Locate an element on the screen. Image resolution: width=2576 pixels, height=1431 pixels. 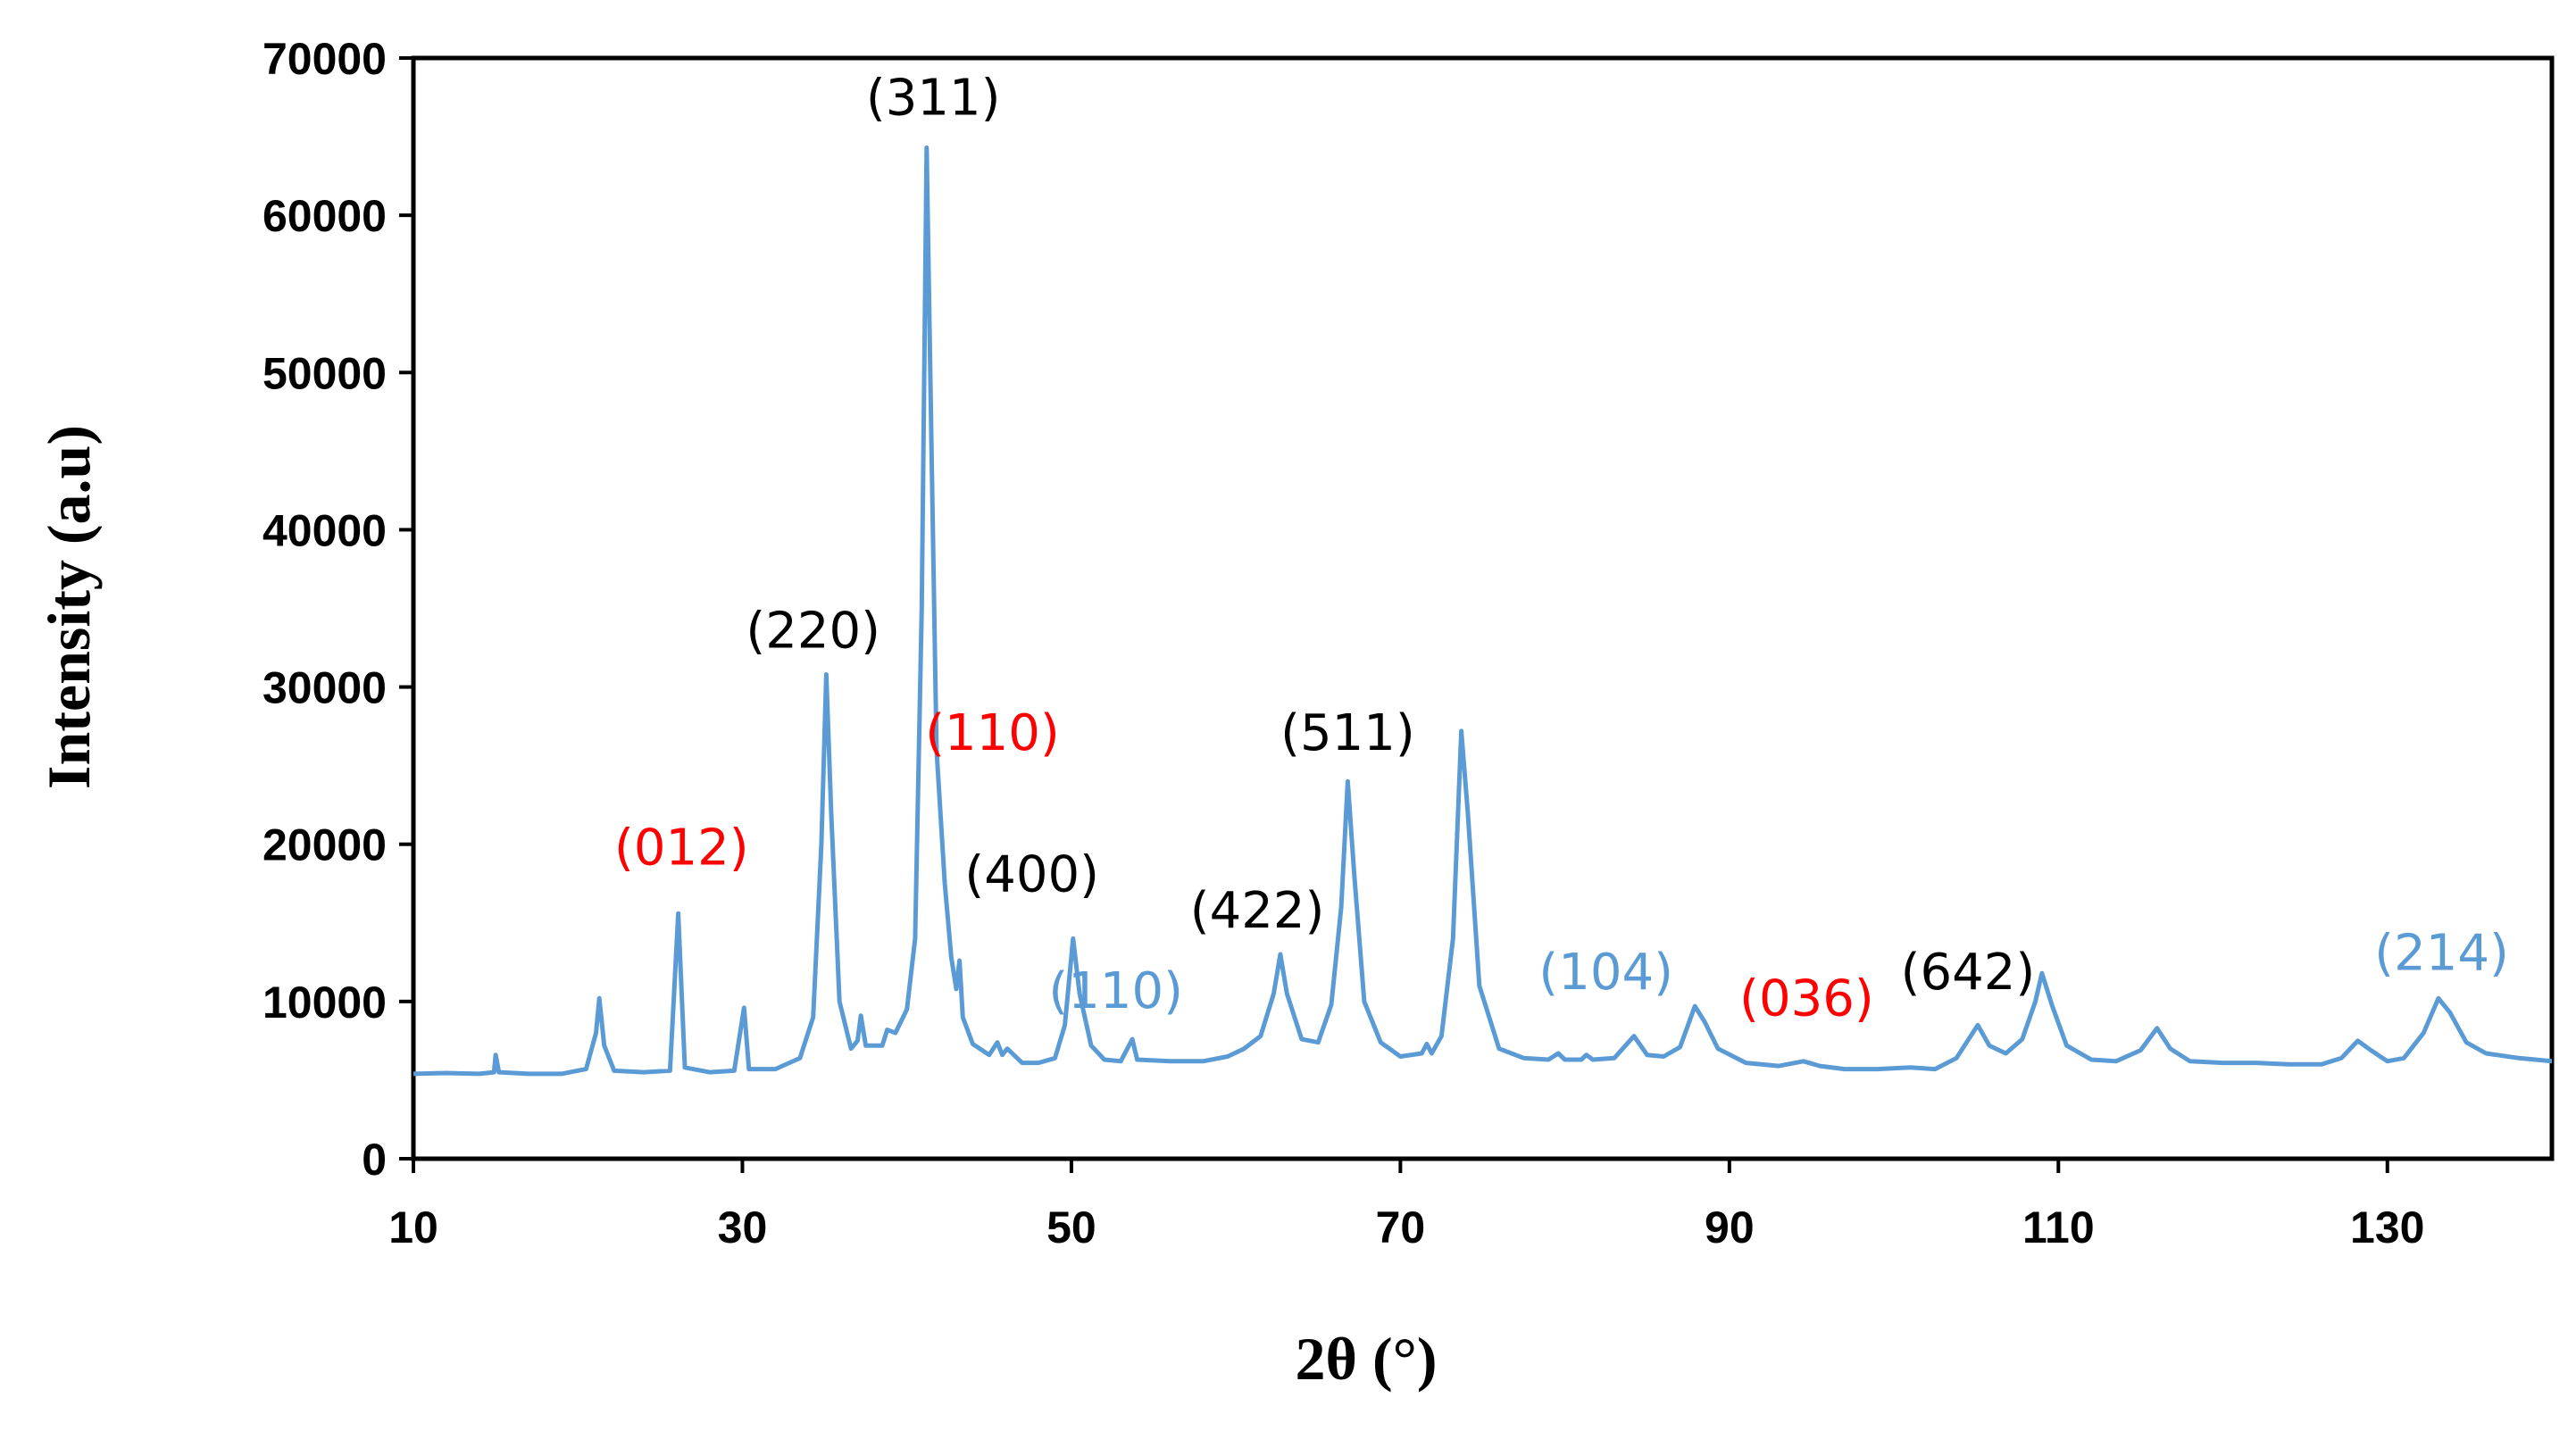
peak-label: (400) is located at coordinates (1031, 875).